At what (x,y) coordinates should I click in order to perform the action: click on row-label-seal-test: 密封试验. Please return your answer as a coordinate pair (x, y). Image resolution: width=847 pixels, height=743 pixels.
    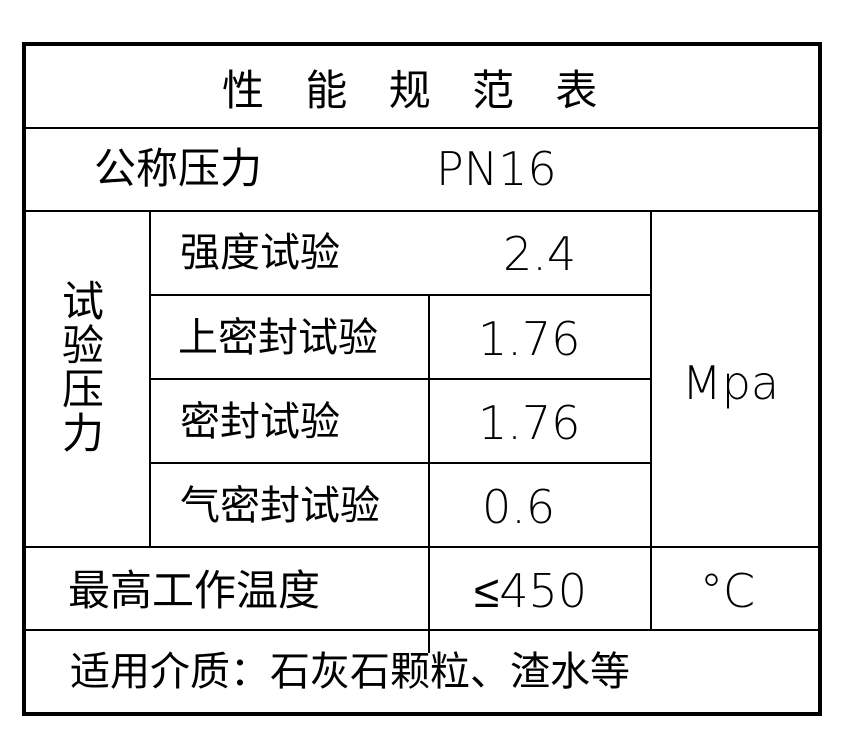
    Looking at the image, I should click on (260, 422).